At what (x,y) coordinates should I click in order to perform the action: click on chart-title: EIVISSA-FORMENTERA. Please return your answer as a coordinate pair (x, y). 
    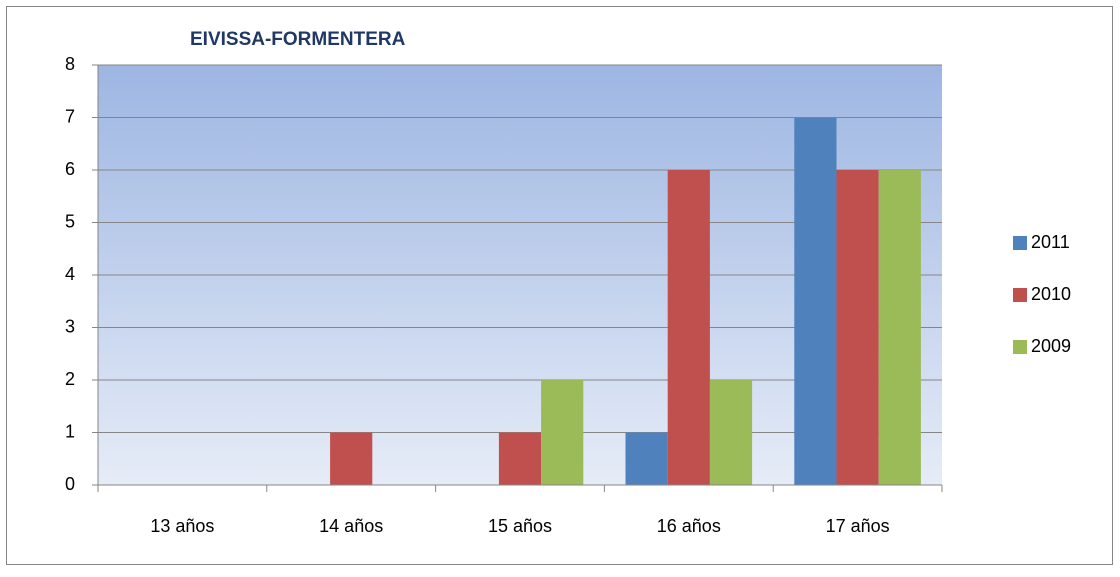
    Looking at the image, I should click on (298, 39).